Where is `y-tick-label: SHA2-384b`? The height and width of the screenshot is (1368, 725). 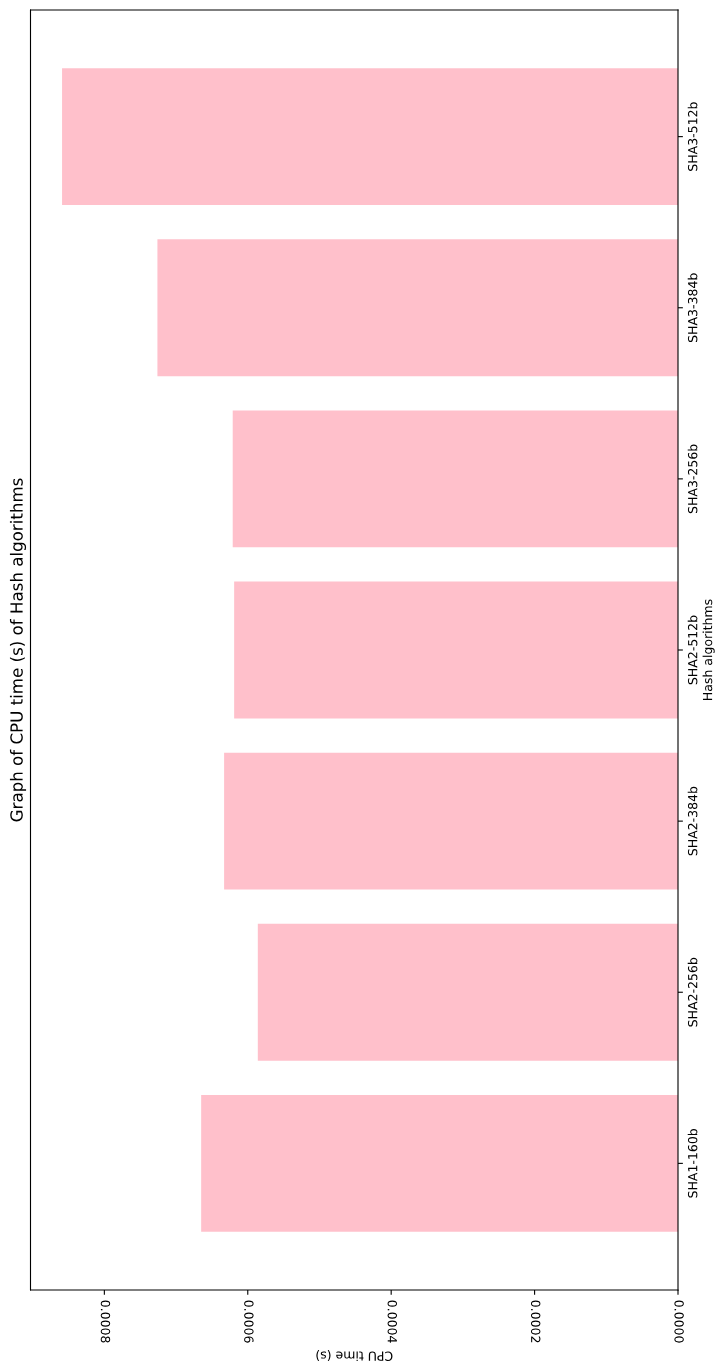 y-tick-label: SHA2-384b is located at coordinates (692, 821).